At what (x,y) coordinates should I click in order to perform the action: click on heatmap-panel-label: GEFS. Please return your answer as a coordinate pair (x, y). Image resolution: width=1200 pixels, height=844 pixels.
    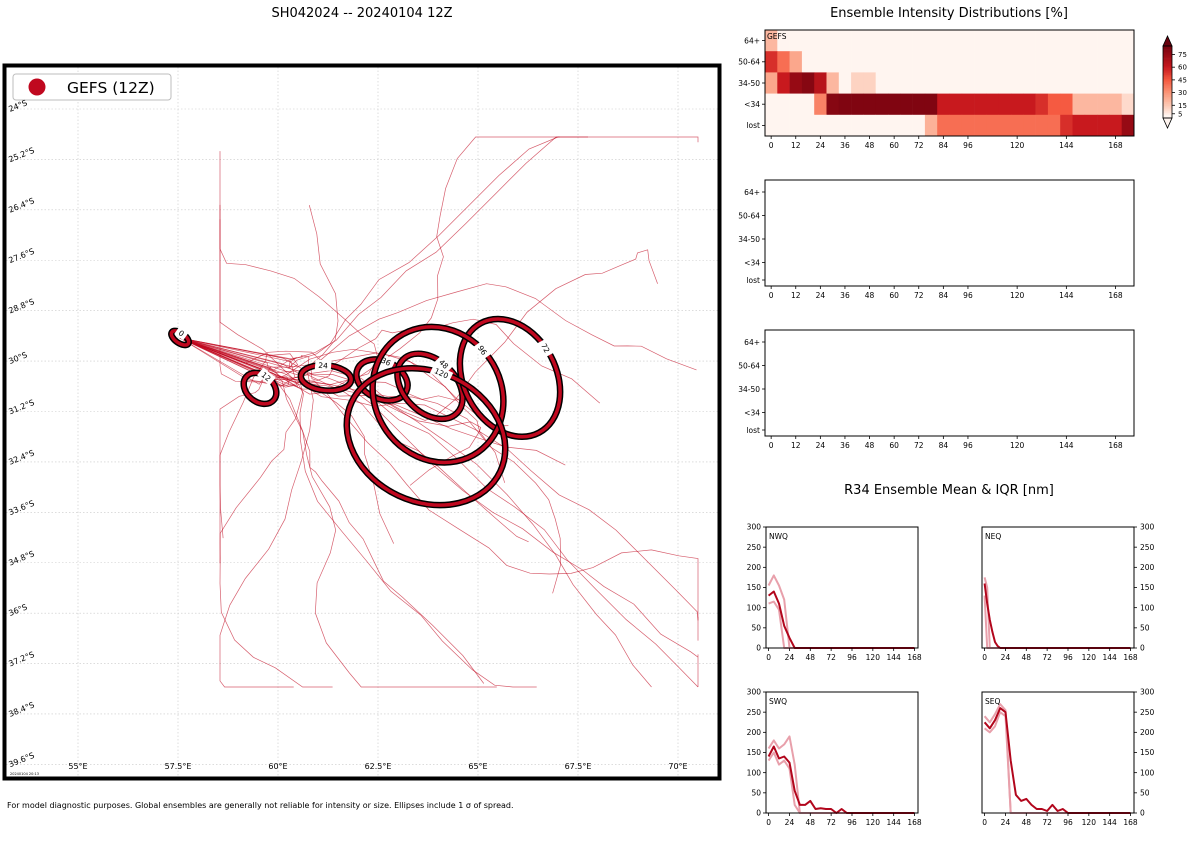
    Looking at the image, I should click on (777, 36).